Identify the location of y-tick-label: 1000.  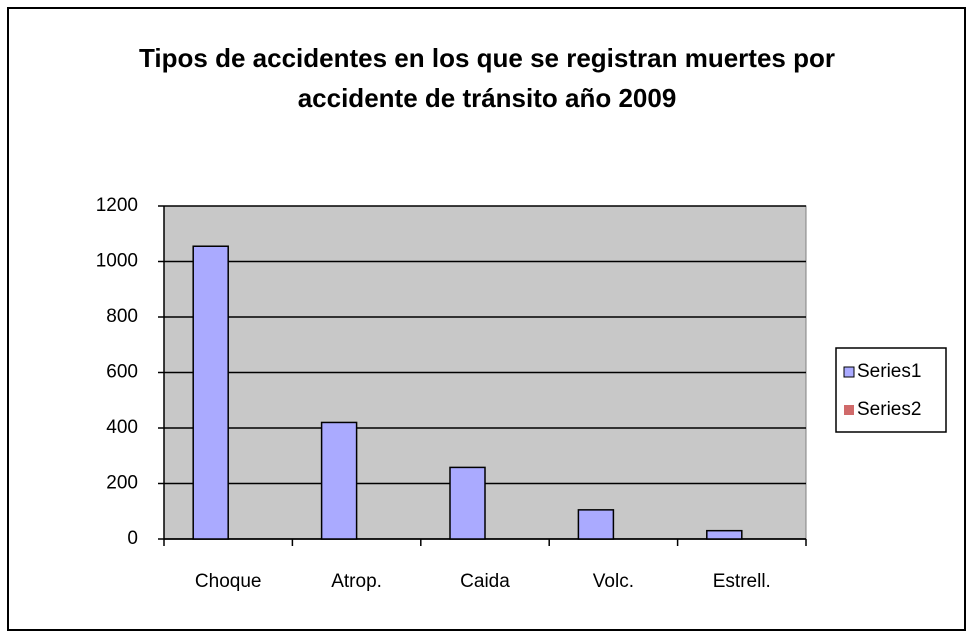
(117, 261).